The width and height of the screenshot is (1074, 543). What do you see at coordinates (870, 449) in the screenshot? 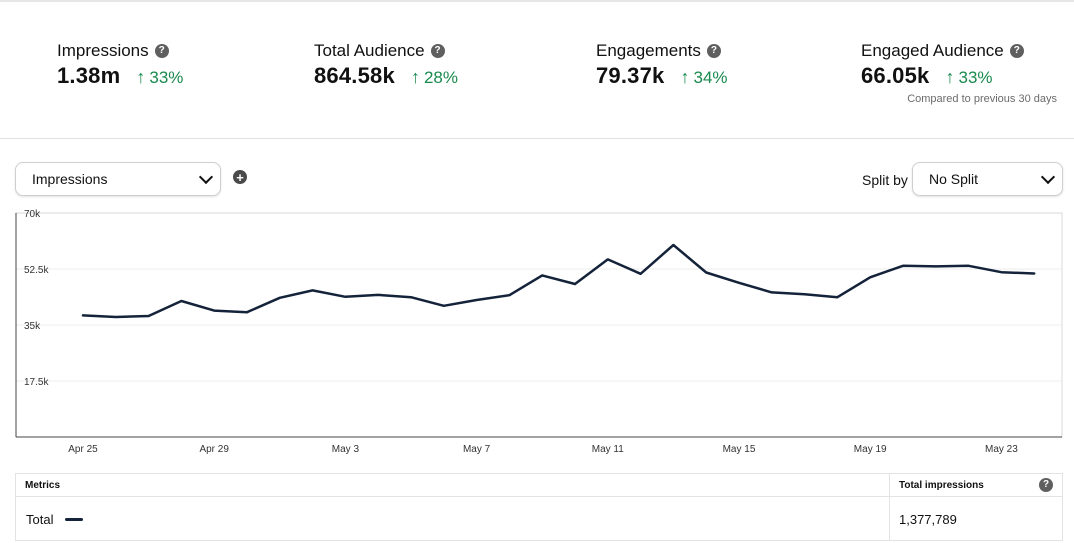
I see `x-tick-label: May 19` at bounding box center [870, 449].